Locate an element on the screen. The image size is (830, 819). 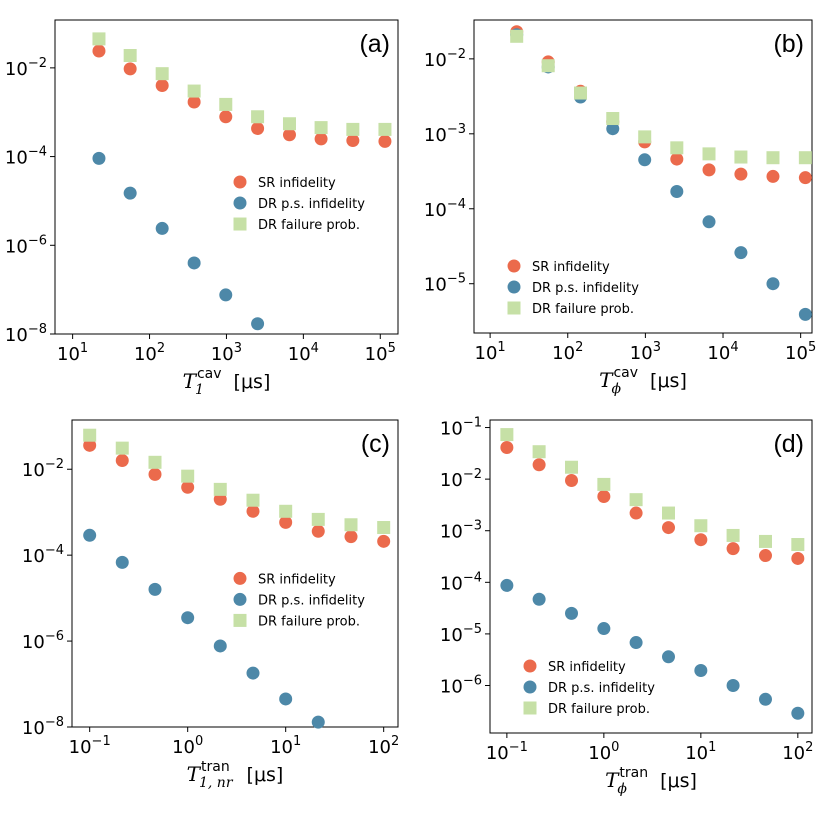
x-axis-label-sup: tran is located at coordinates (633, 773).